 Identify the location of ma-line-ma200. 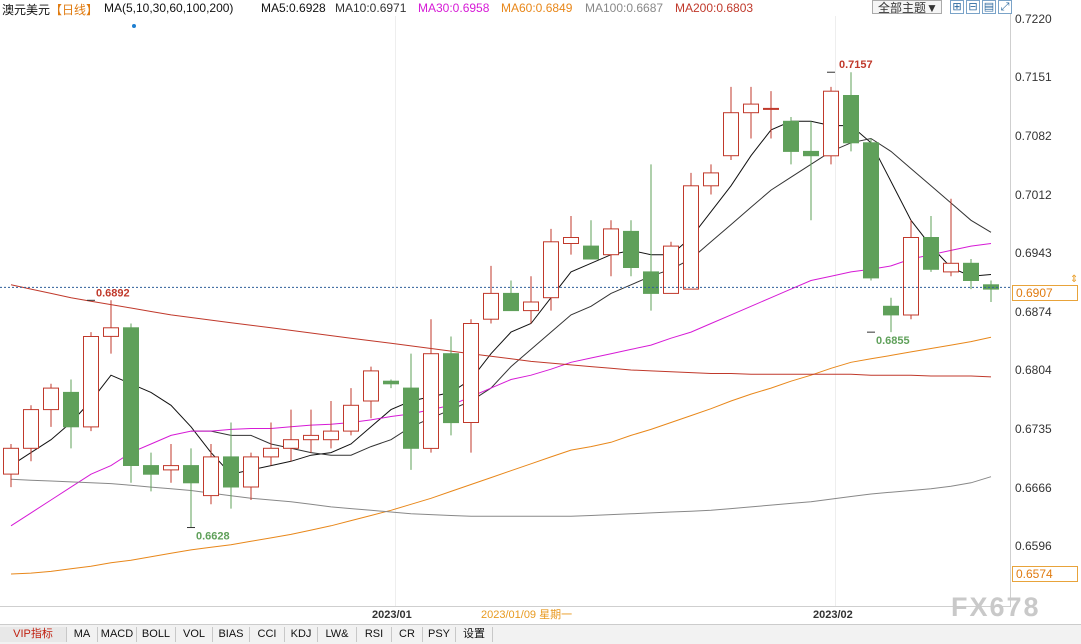
(501, 331).